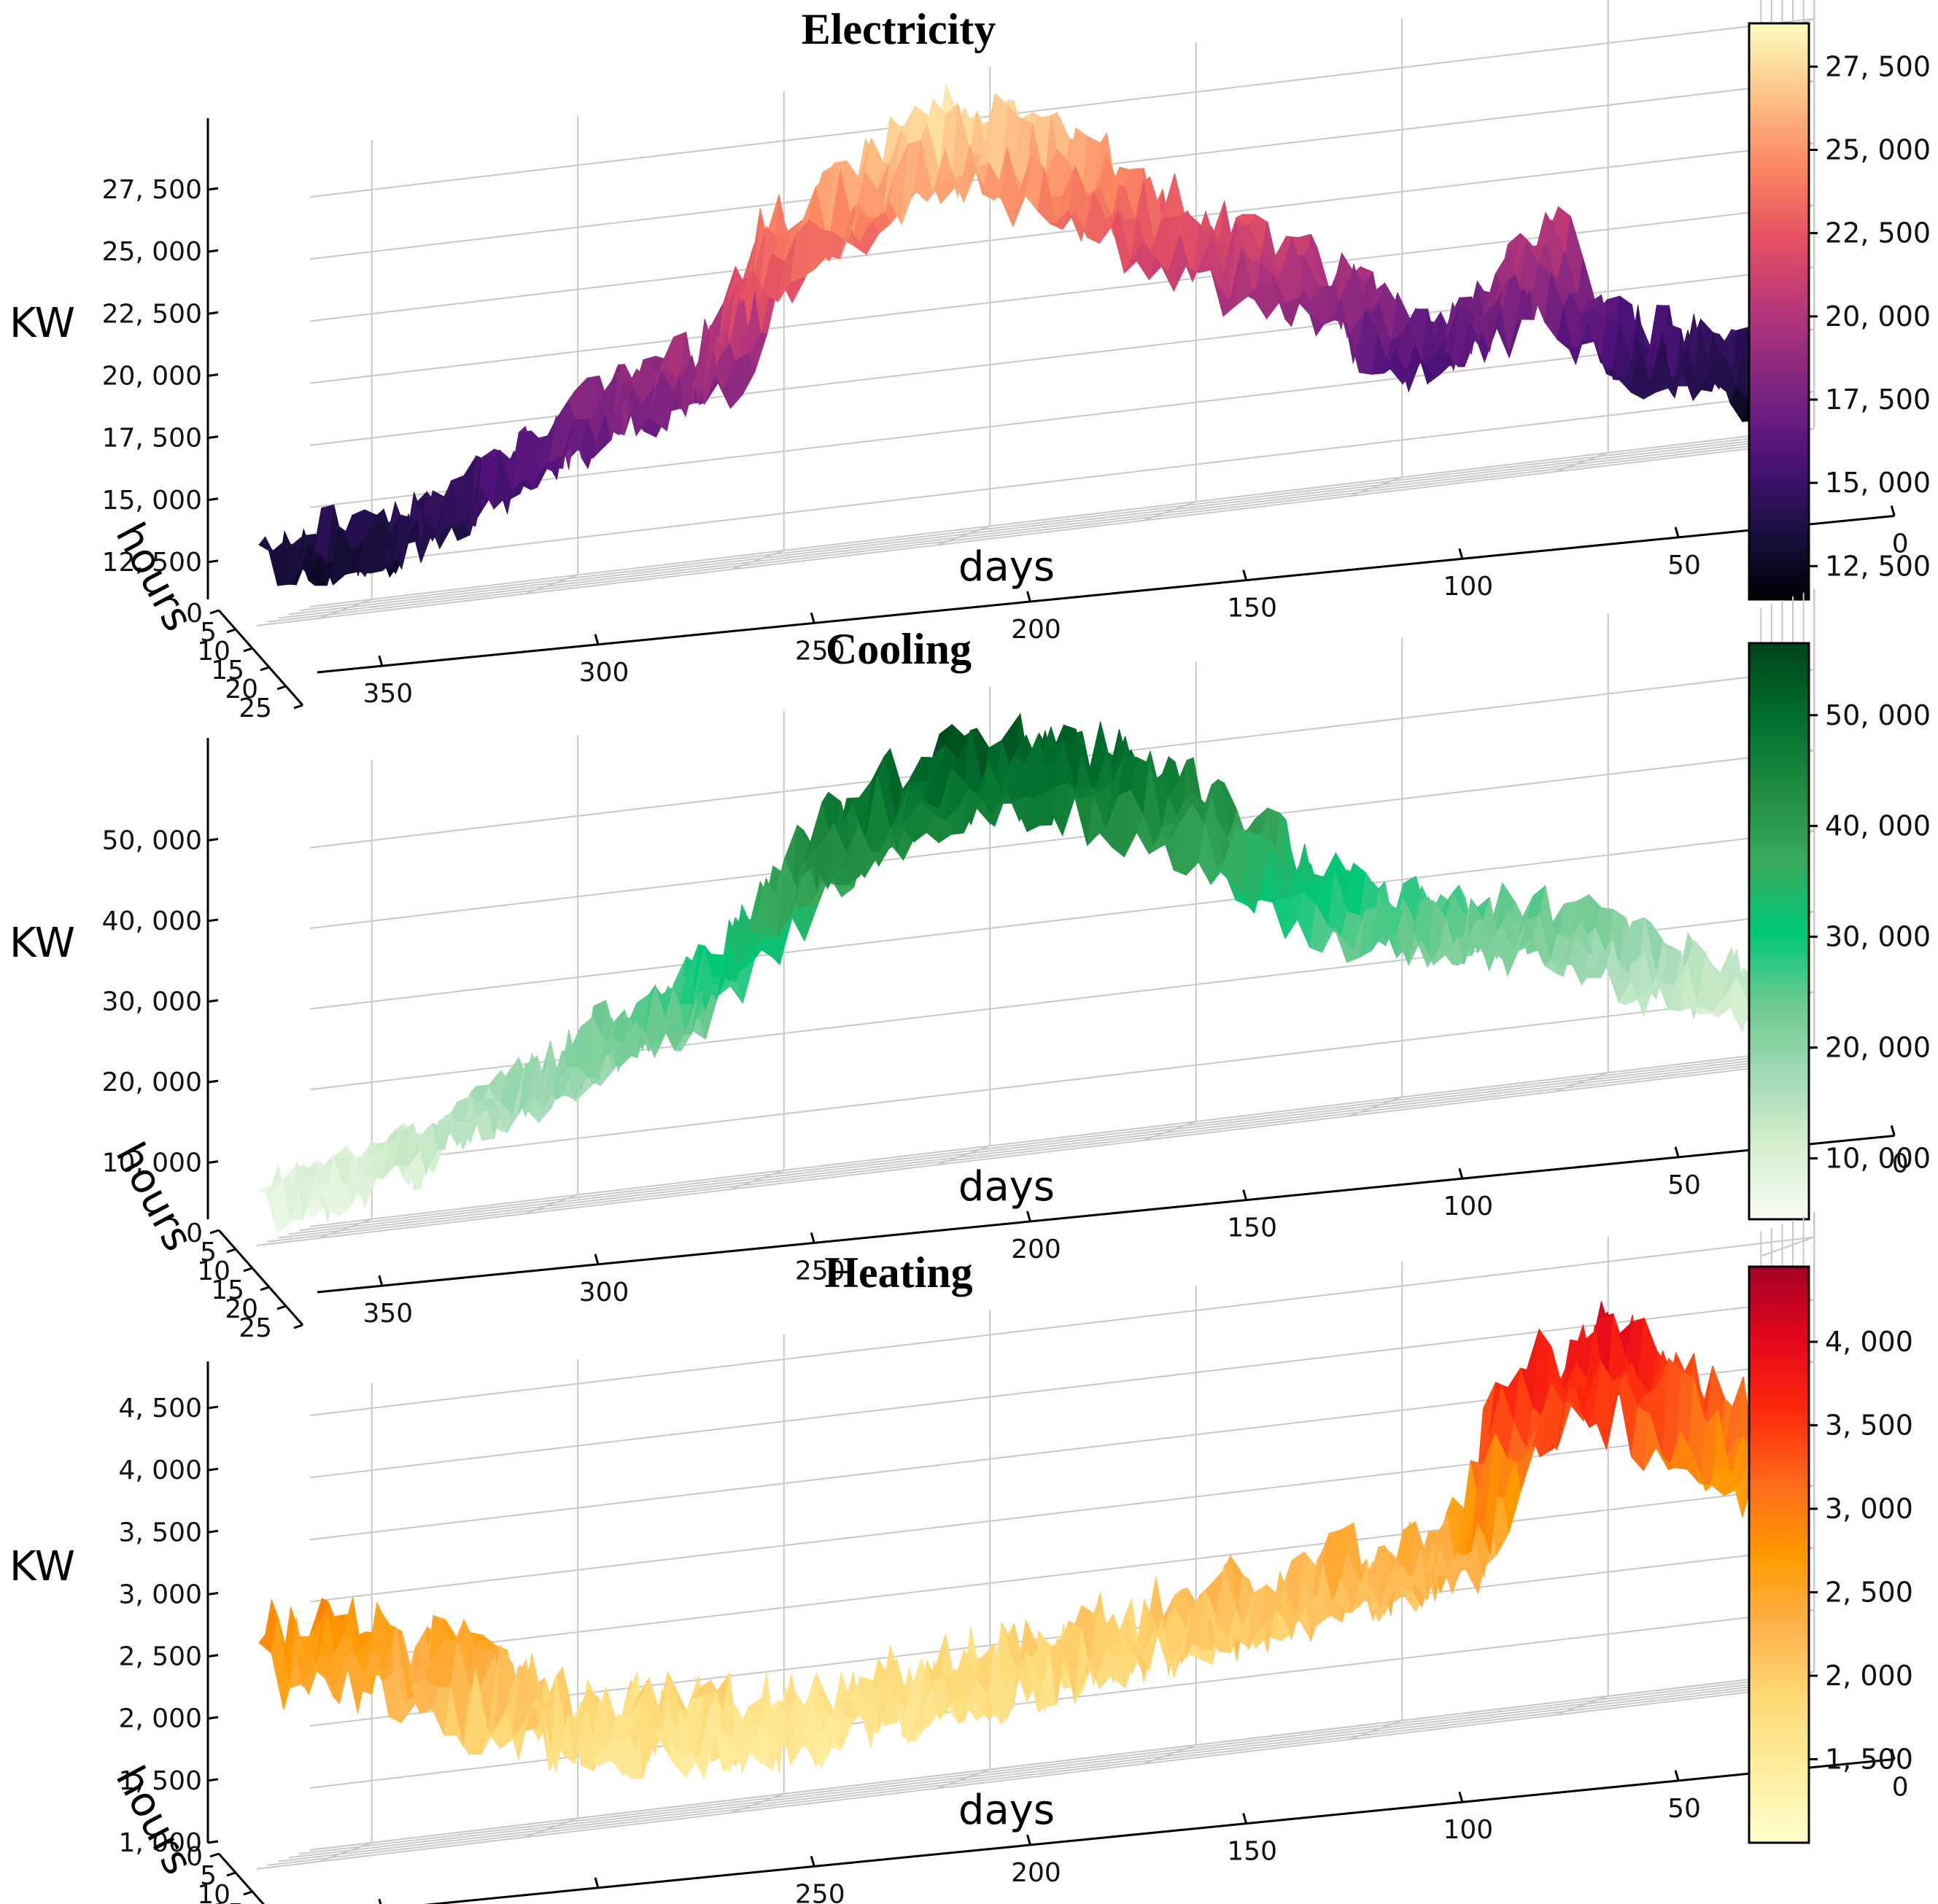 Image resolution: width=1938 pixels, height=1904 pixels. I want to click on colorbar-tick-label: 27, 500, so click(1878, 66).